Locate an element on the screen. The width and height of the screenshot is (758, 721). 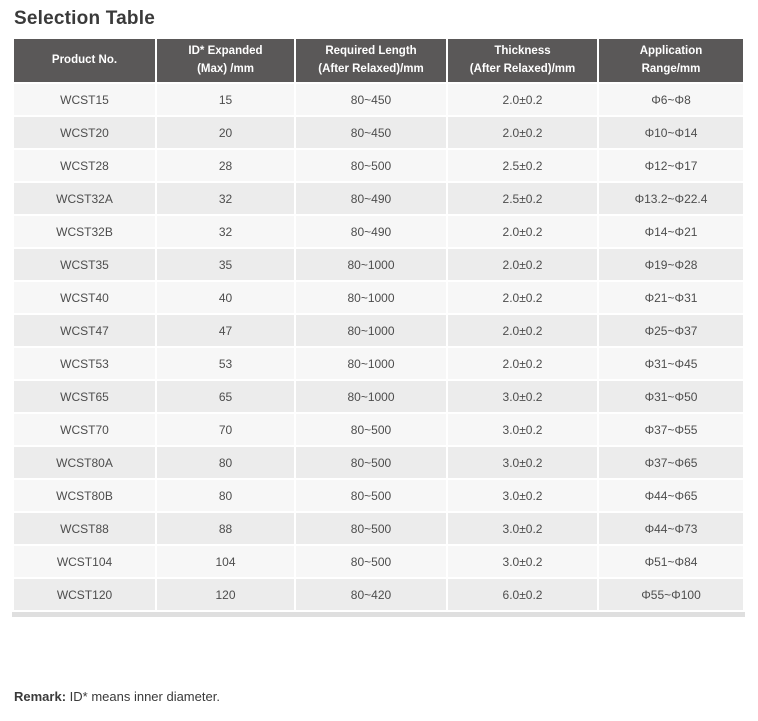
table-row: WCST104 104 80~500 3.0±0.2 Φ51~Φ84 is located at coordinates (378, 561).